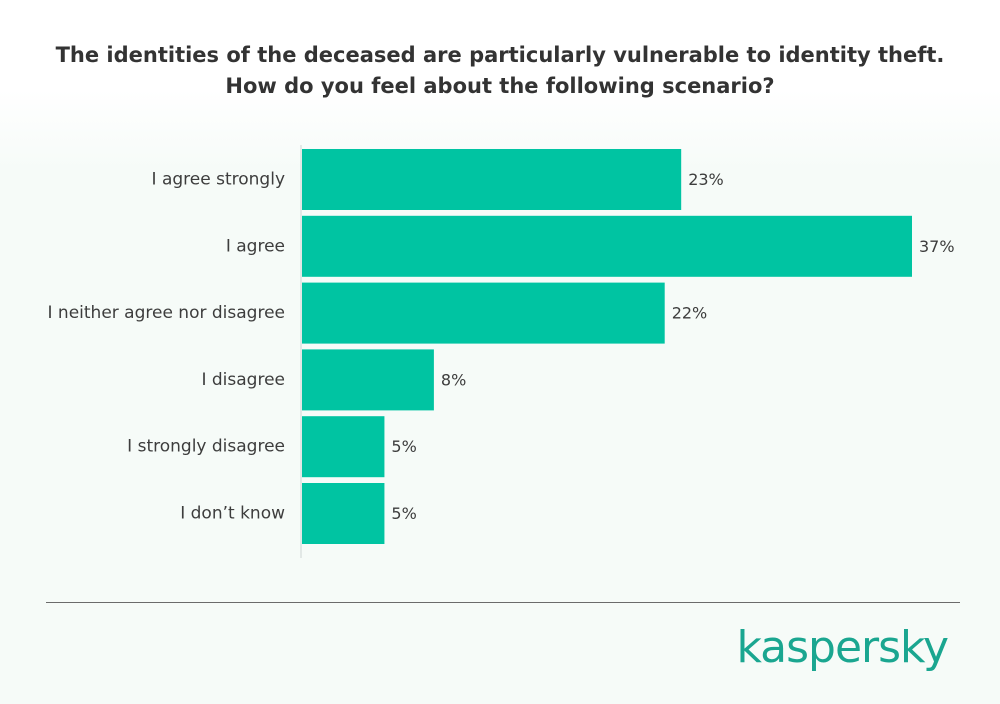 This screenshot has width=1000, height=704. Describe the element at coordinates (206, 447) in the screenshot. I see `category-label-4: I strongly disagree` at that location.